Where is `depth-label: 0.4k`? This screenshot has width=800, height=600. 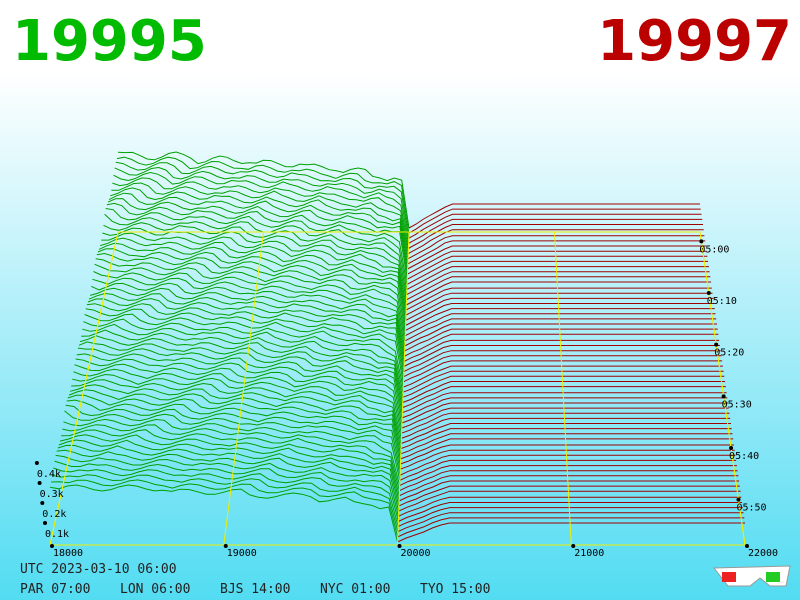
depth-label: 0.4k is located at coordinates (49, 474).